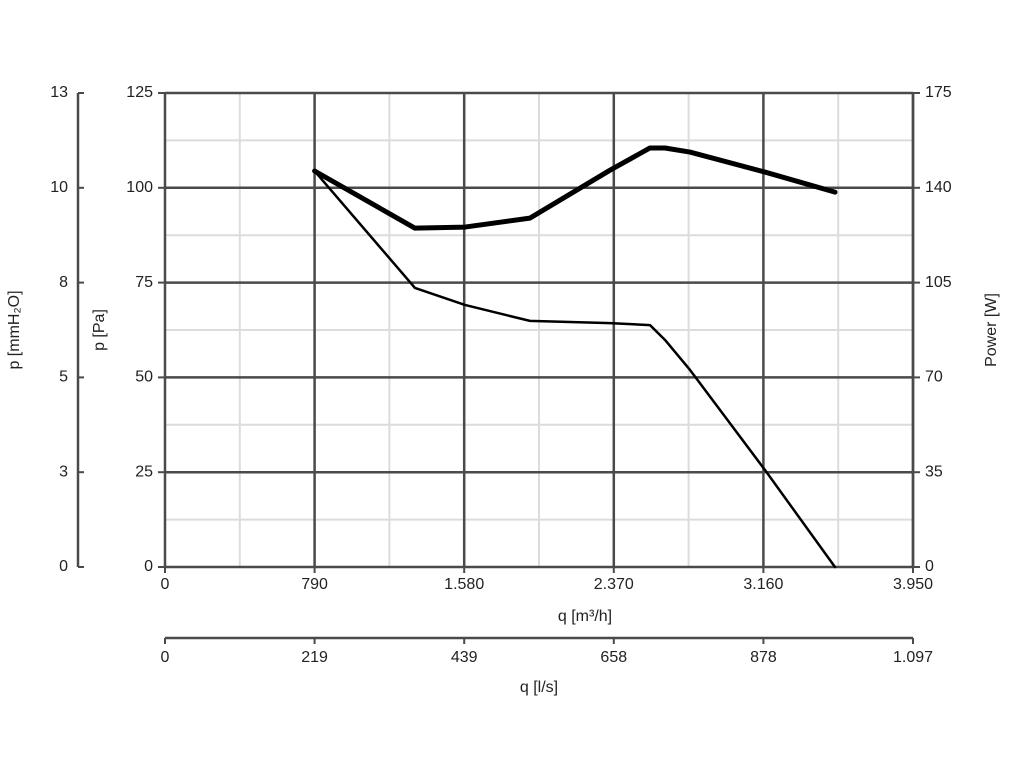 The height and width of the screenshot is (768, 1024). What do you see at coordinates (575, 188) in the screenshot?
I see `data-line` at bounding box center [575, 188].